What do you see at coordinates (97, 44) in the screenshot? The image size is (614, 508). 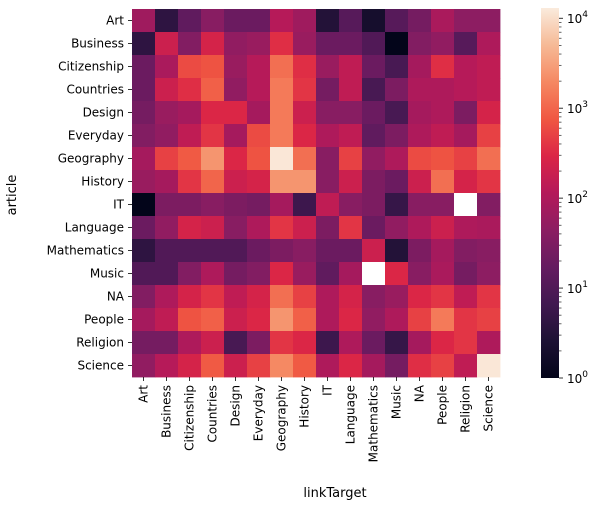 I see `y-tick-label: Business` at bounding box center [97, 44].